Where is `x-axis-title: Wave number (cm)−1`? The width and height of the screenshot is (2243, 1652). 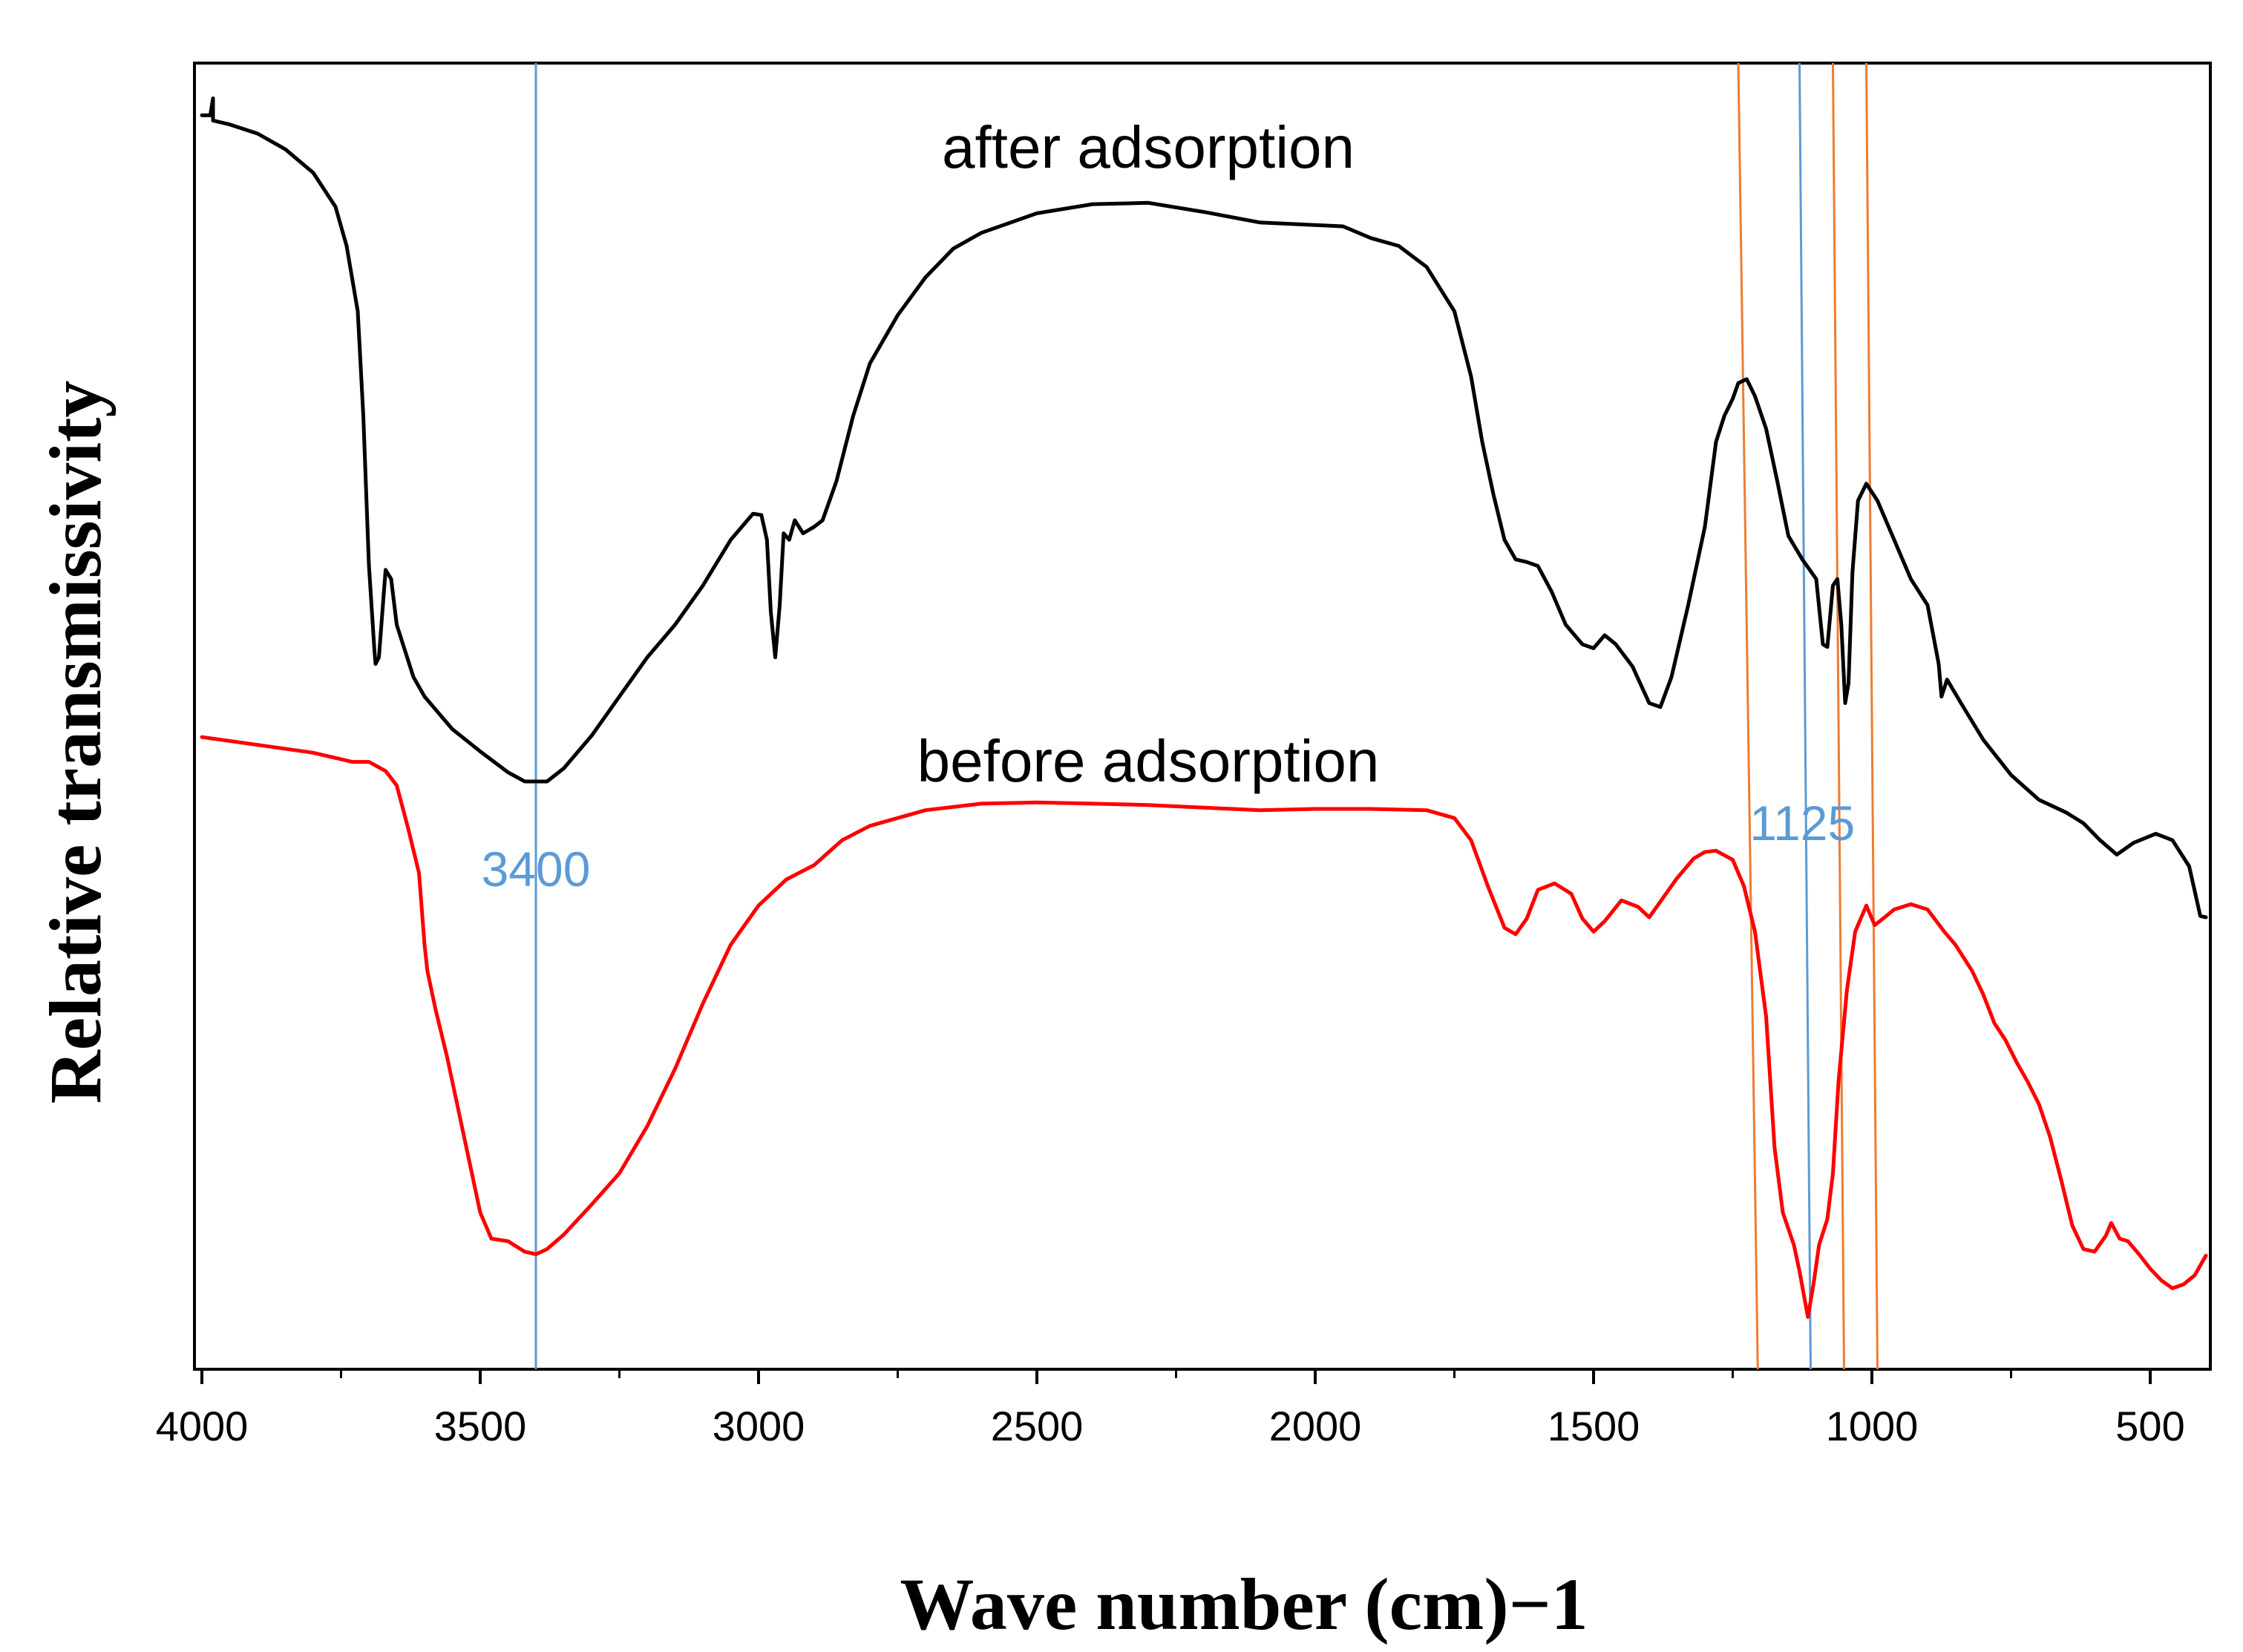 x-axis-title: Wave number (cm)−1 is located at coordinates (1244, 1604).